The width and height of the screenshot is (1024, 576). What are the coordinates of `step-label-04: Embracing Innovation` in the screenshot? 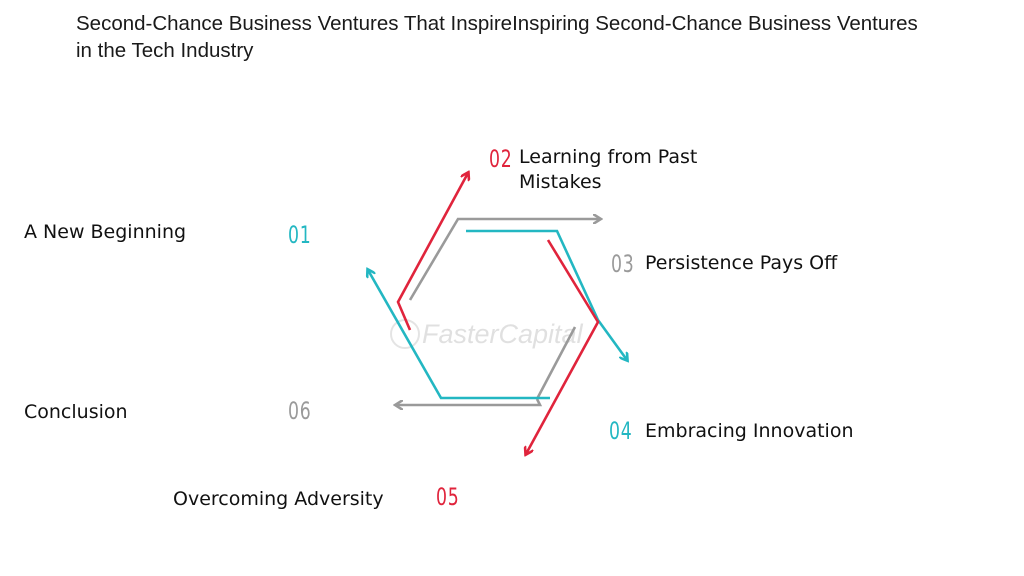 It's located at (749, 431).